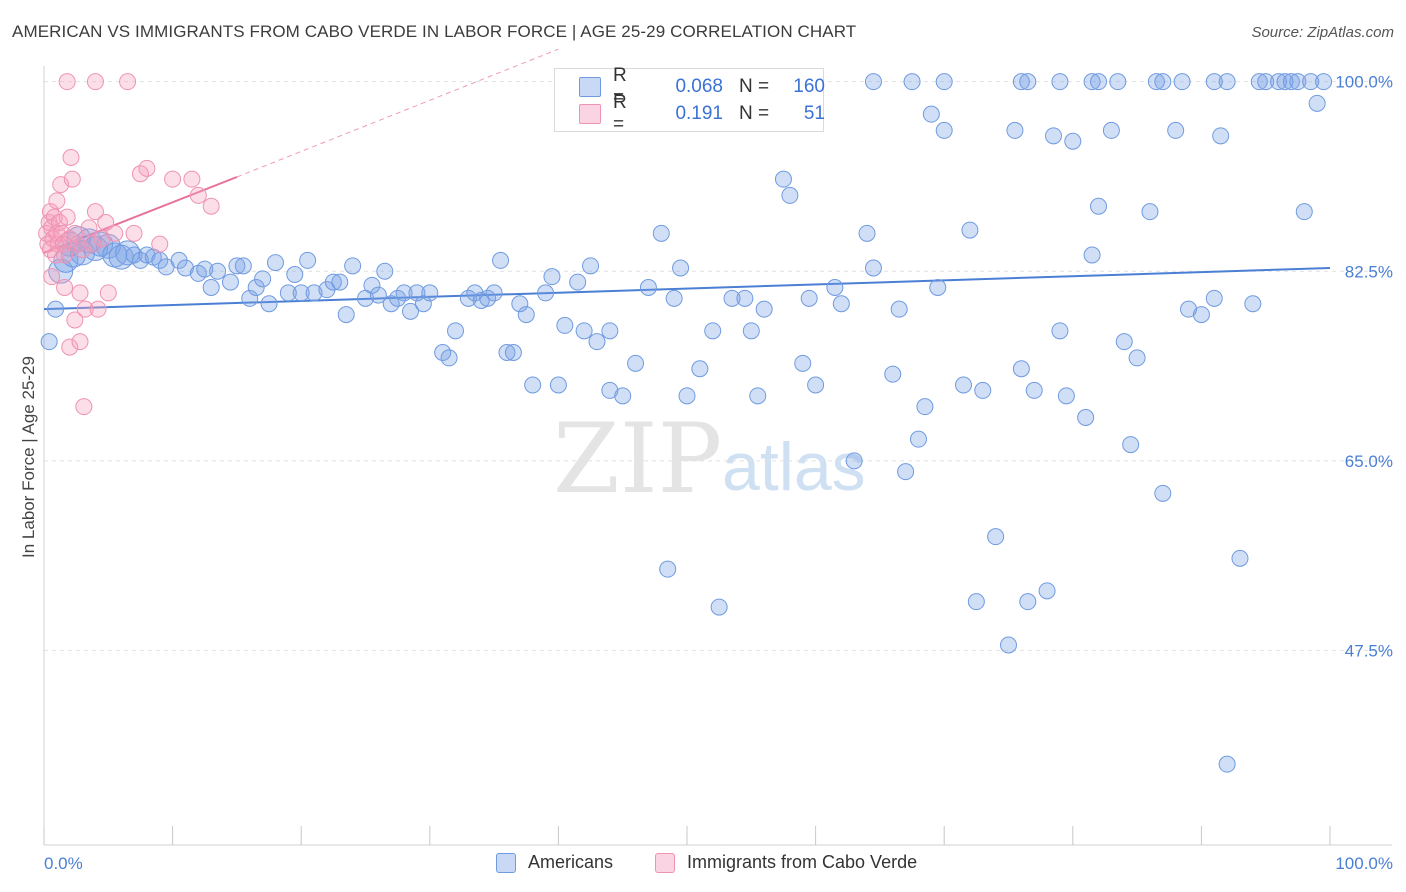 This screenshot has height=892, width=1406. What do you see at coordinates (1322, 32) in the screenshot?
I see `source-label: Source: ZipAtlas.com` at bounding box center [1322, 32].